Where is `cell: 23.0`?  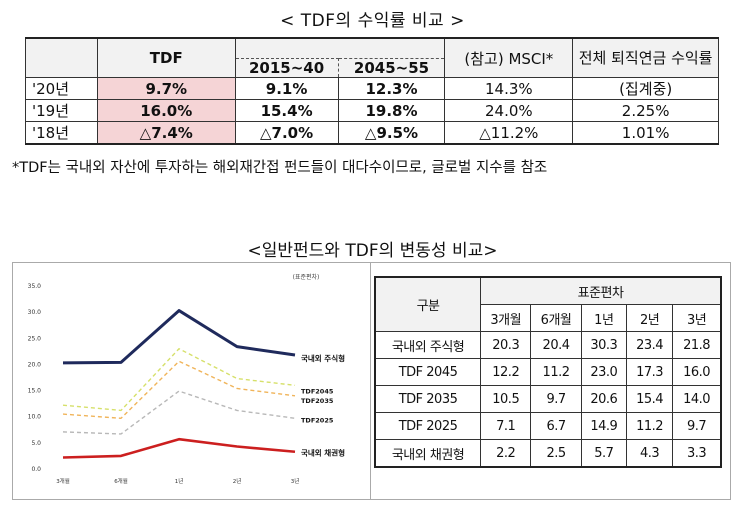
cell: 23.0 is located at coordinates (603, 372).